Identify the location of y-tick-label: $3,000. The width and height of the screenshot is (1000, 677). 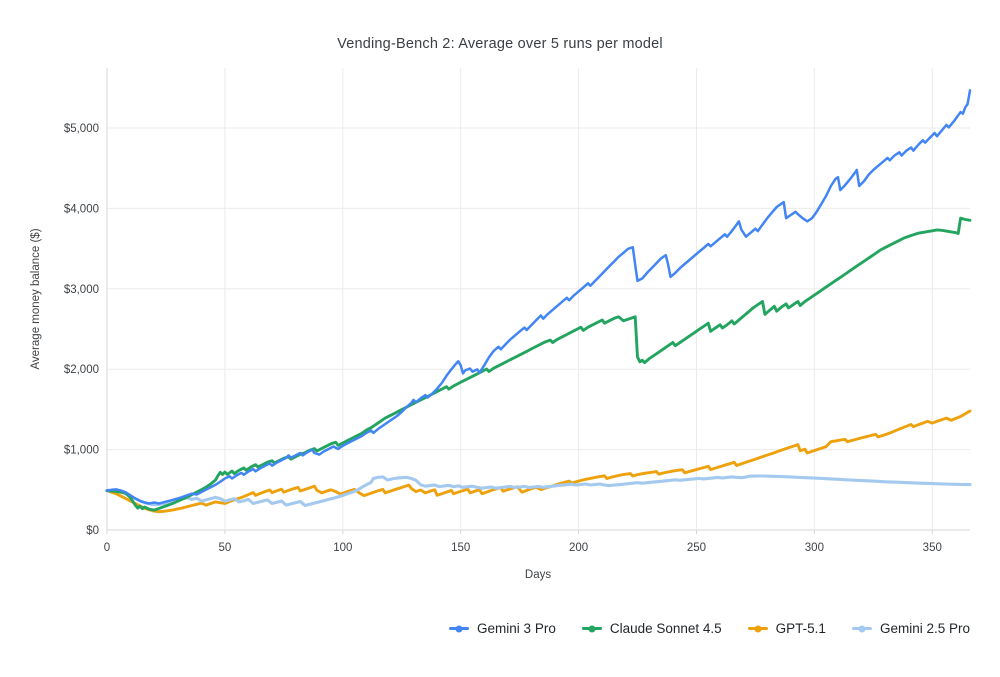
(81, 290).